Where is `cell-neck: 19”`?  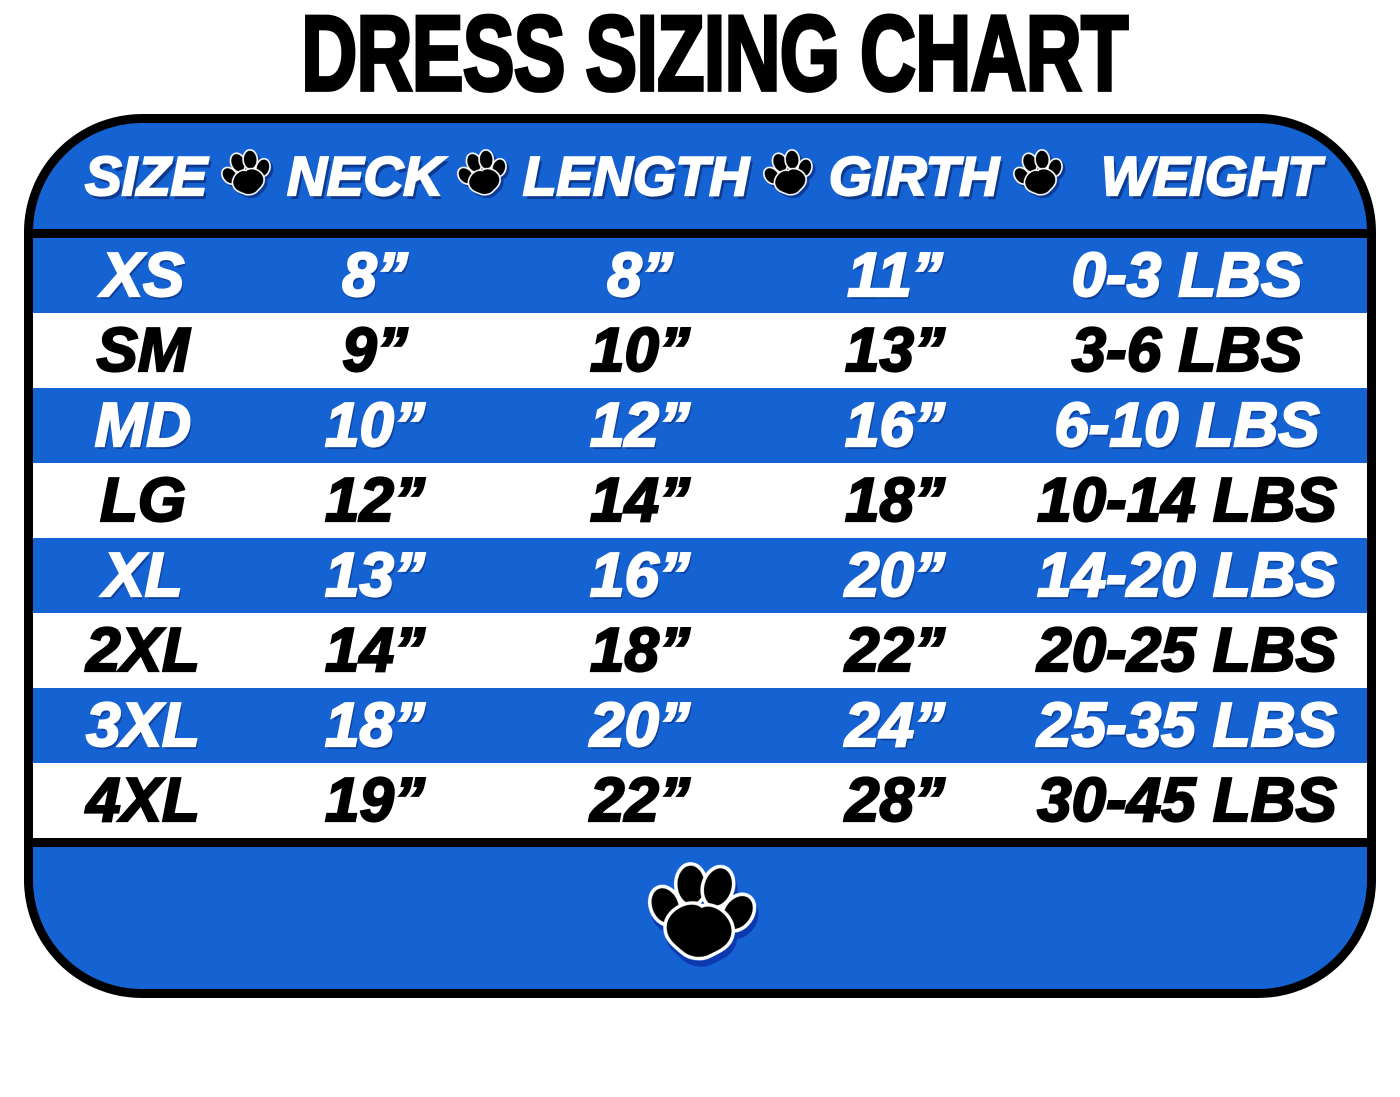 cell-neck: 19” is located at coordinates (375, 800).